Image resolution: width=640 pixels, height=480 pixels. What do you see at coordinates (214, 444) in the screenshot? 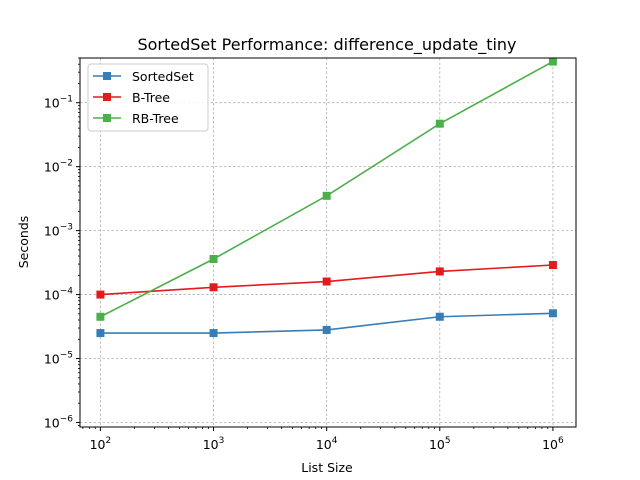
I see `x-tick-label: 103` at bounding box center [214, 444].